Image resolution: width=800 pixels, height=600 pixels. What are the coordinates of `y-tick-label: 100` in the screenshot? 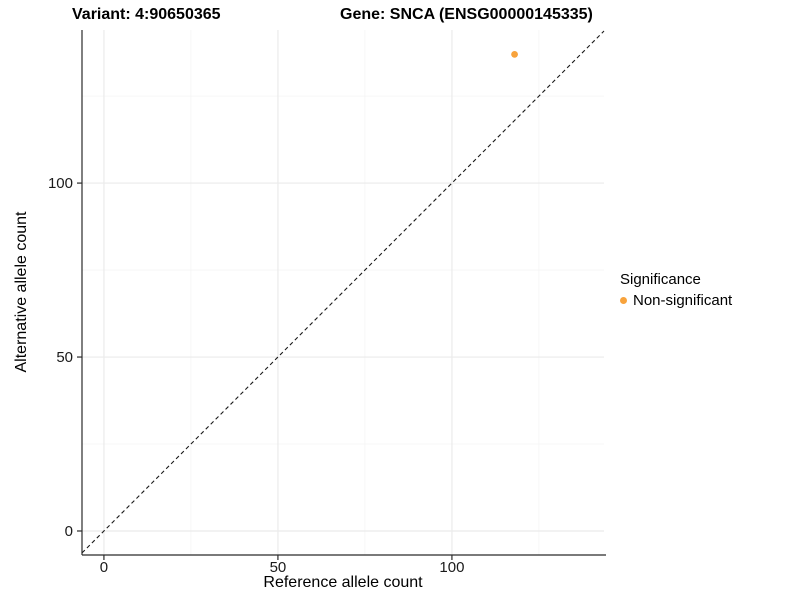 It's located at (60, 183).